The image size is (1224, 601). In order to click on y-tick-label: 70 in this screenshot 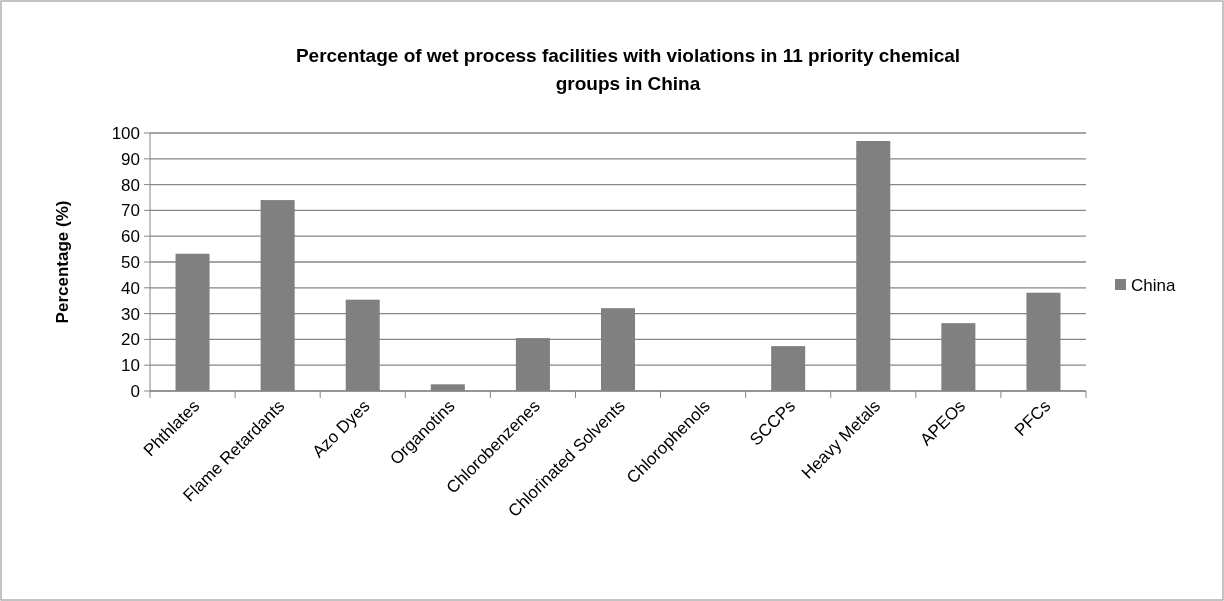, I will do `click(130, 211)`.